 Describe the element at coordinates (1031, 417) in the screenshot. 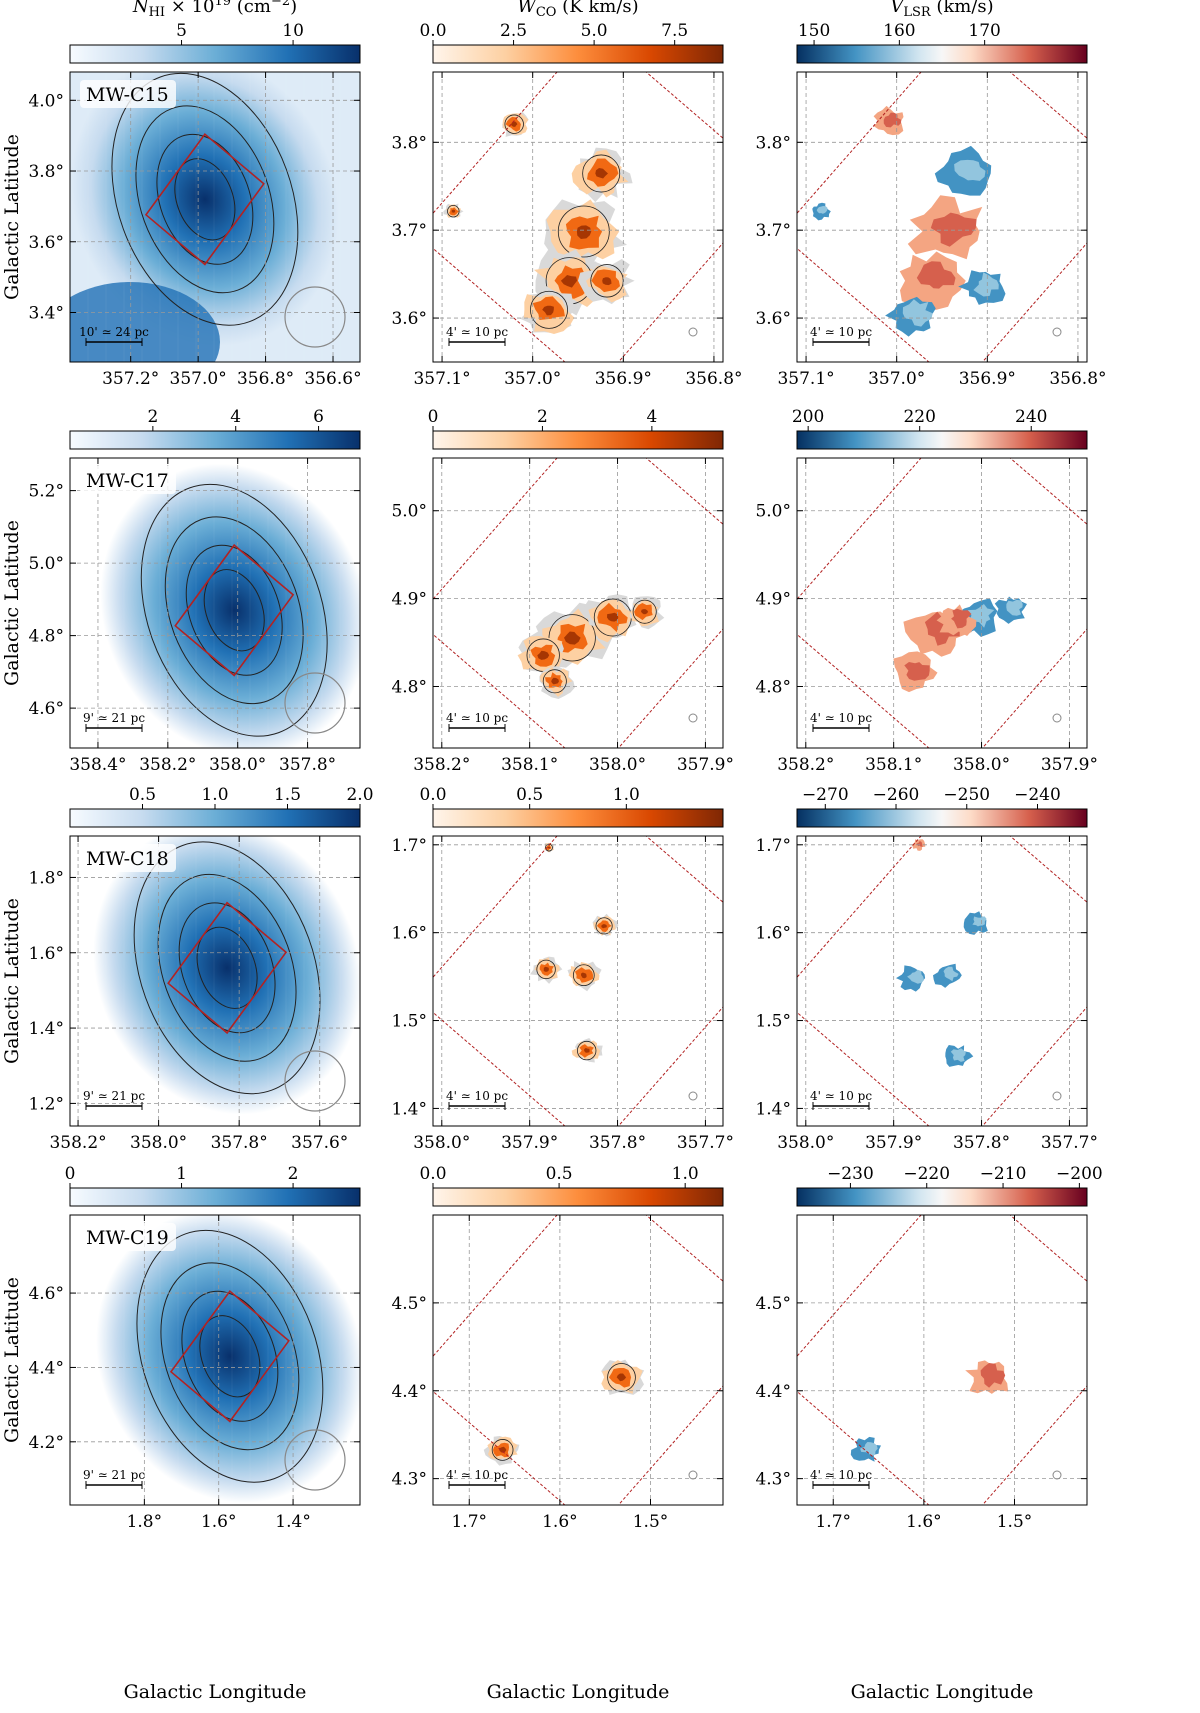

I see `colorbar-tick-label: 240` at that location.